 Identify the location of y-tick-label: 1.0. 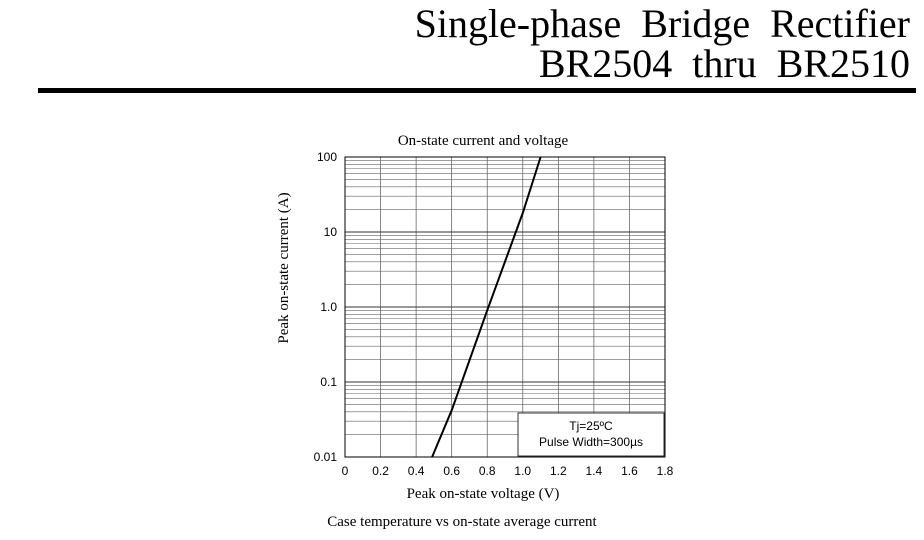
(328, 307).